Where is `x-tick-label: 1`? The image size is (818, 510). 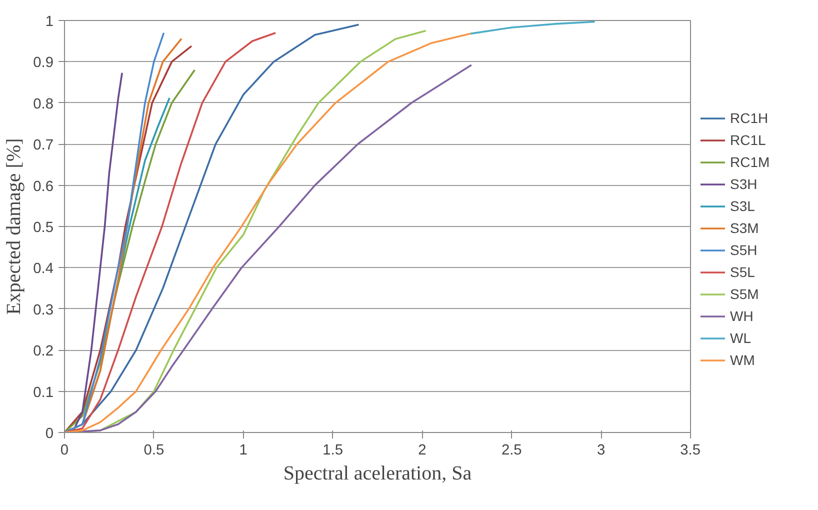 x-tick-label: 1 is located at coordinates (243, 450).